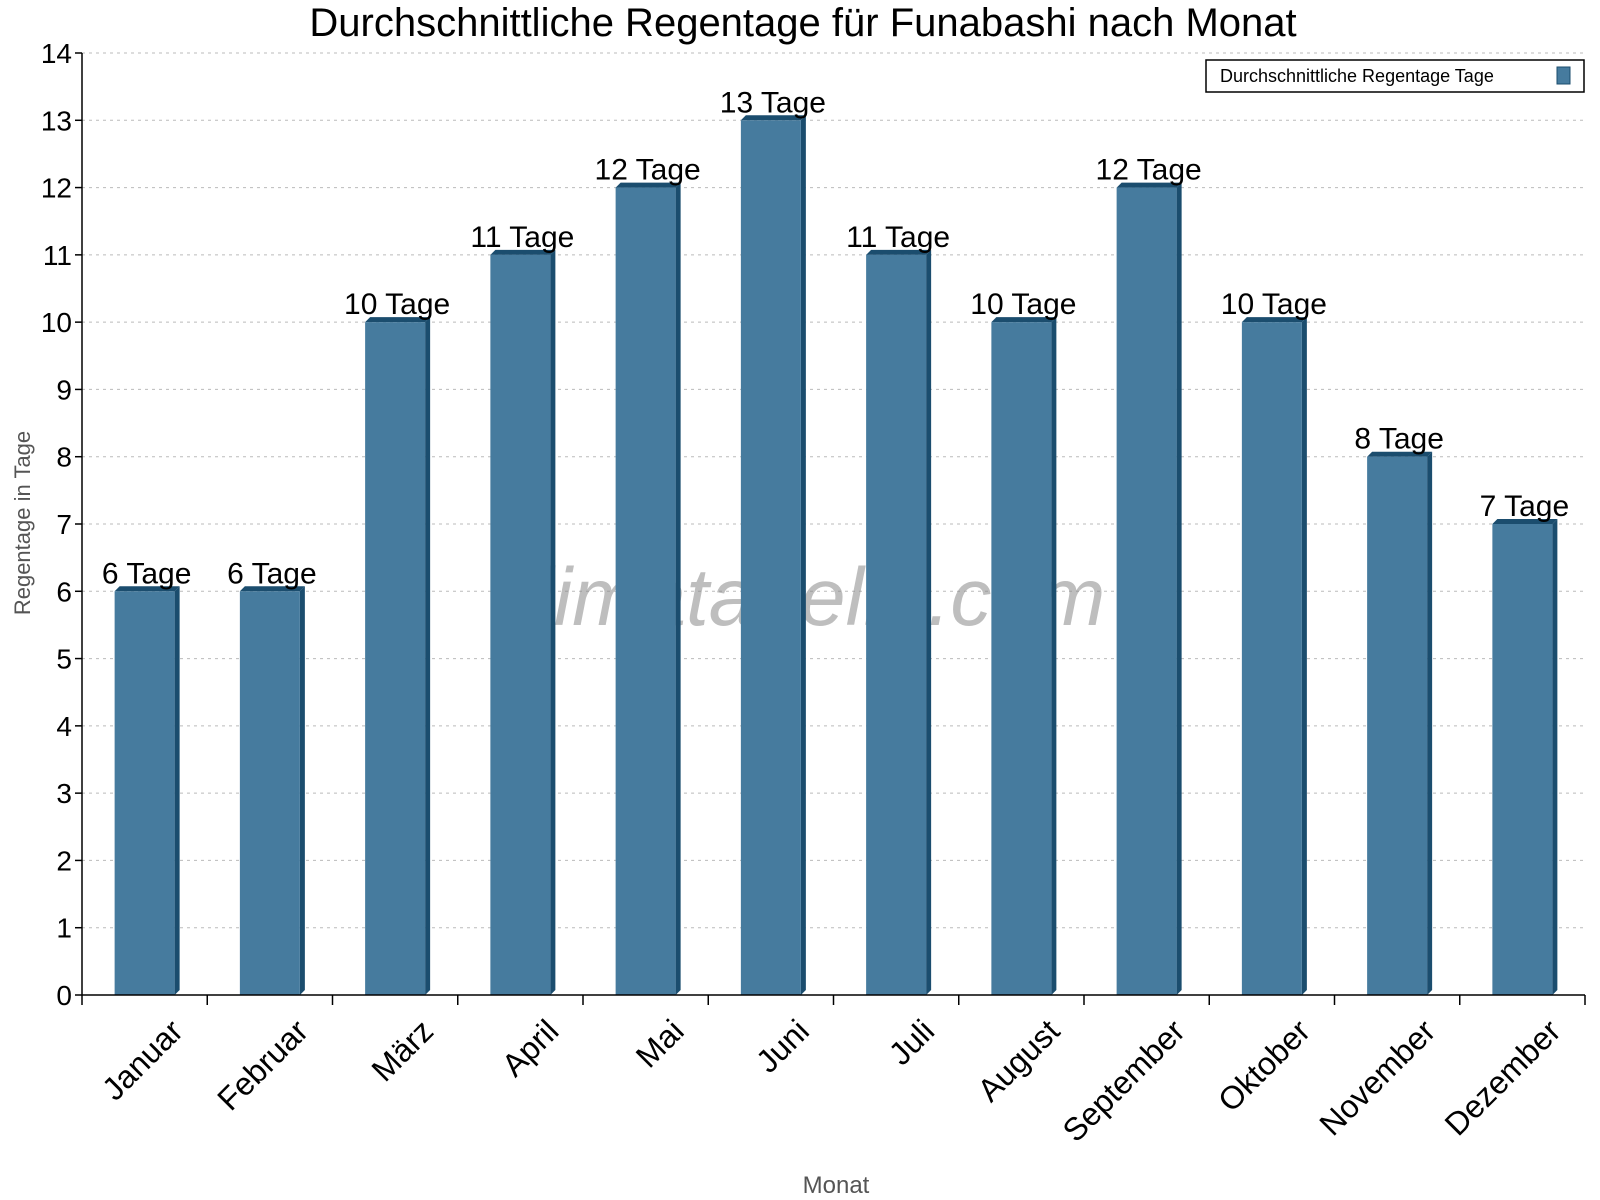 The height and width of the screenshot is (1200, 1600). What do you see at coordinates (22, 523) in the screenshot?
I see `y-axis-label: Regentage in Tage` at bounding box center [22, 523].